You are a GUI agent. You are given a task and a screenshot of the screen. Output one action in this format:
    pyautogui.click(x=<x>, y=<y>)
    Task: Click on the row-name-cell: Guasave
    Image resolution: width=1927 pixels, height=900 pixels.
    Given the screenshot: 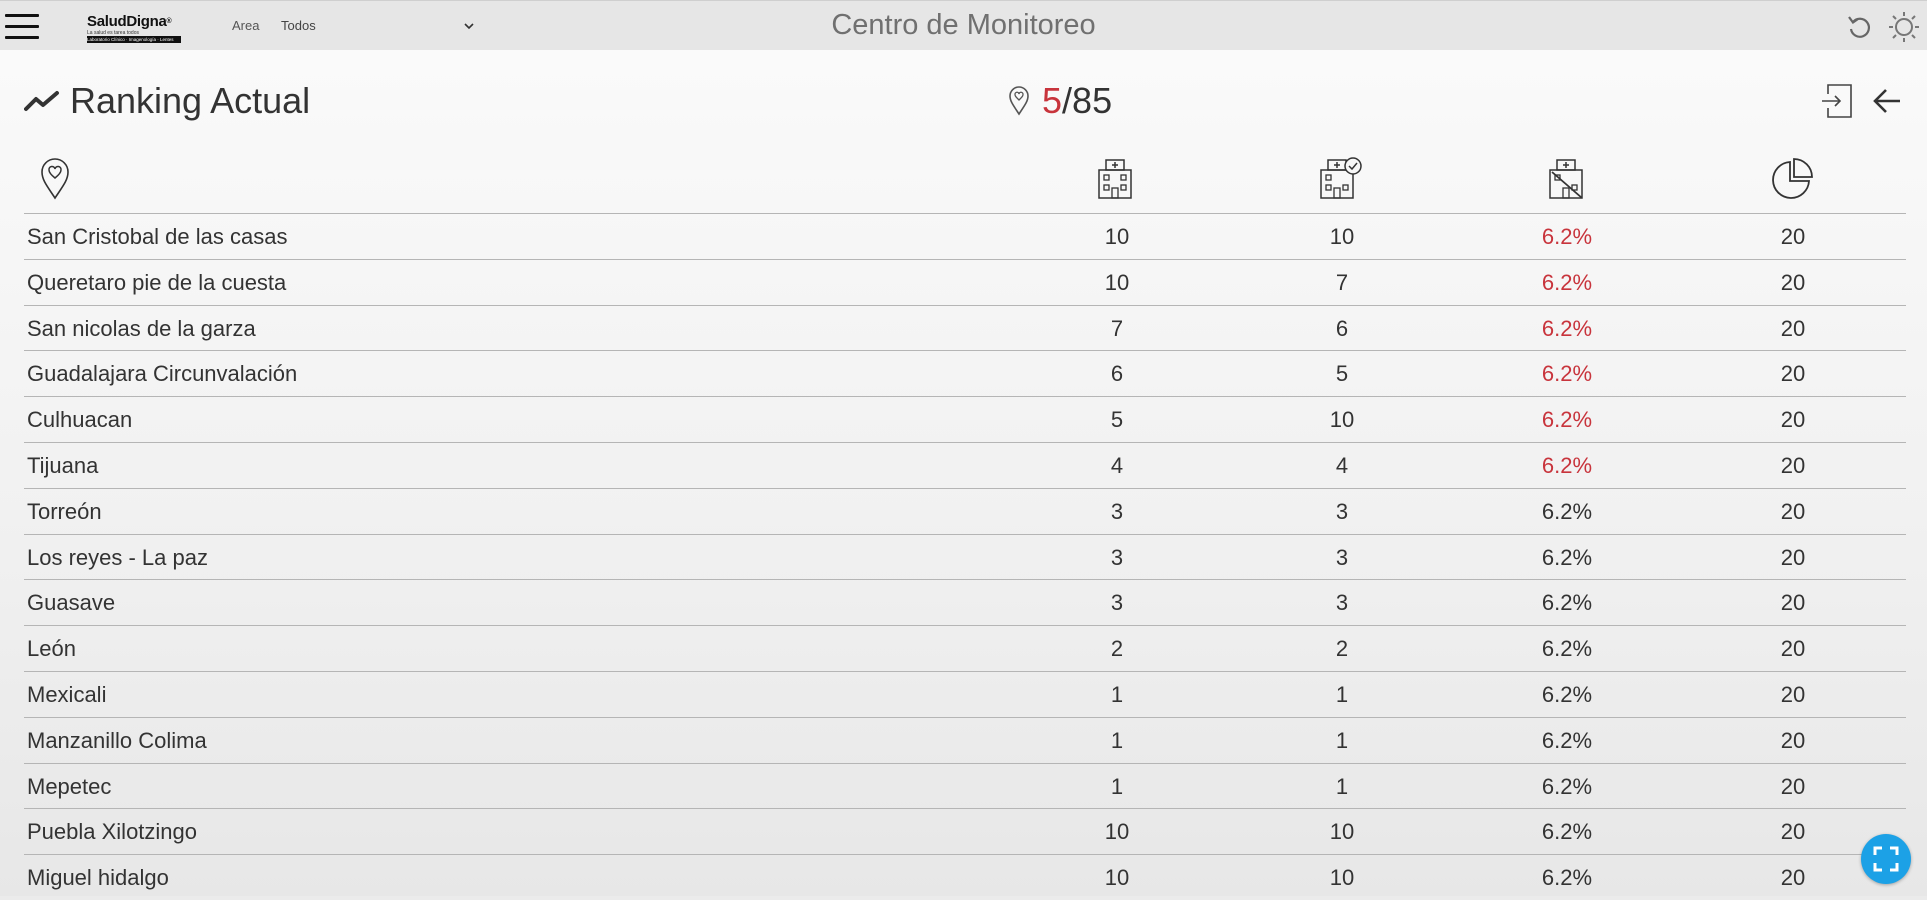 What is the action you would take?
    pyautogui.click(x=71, y=603)
    